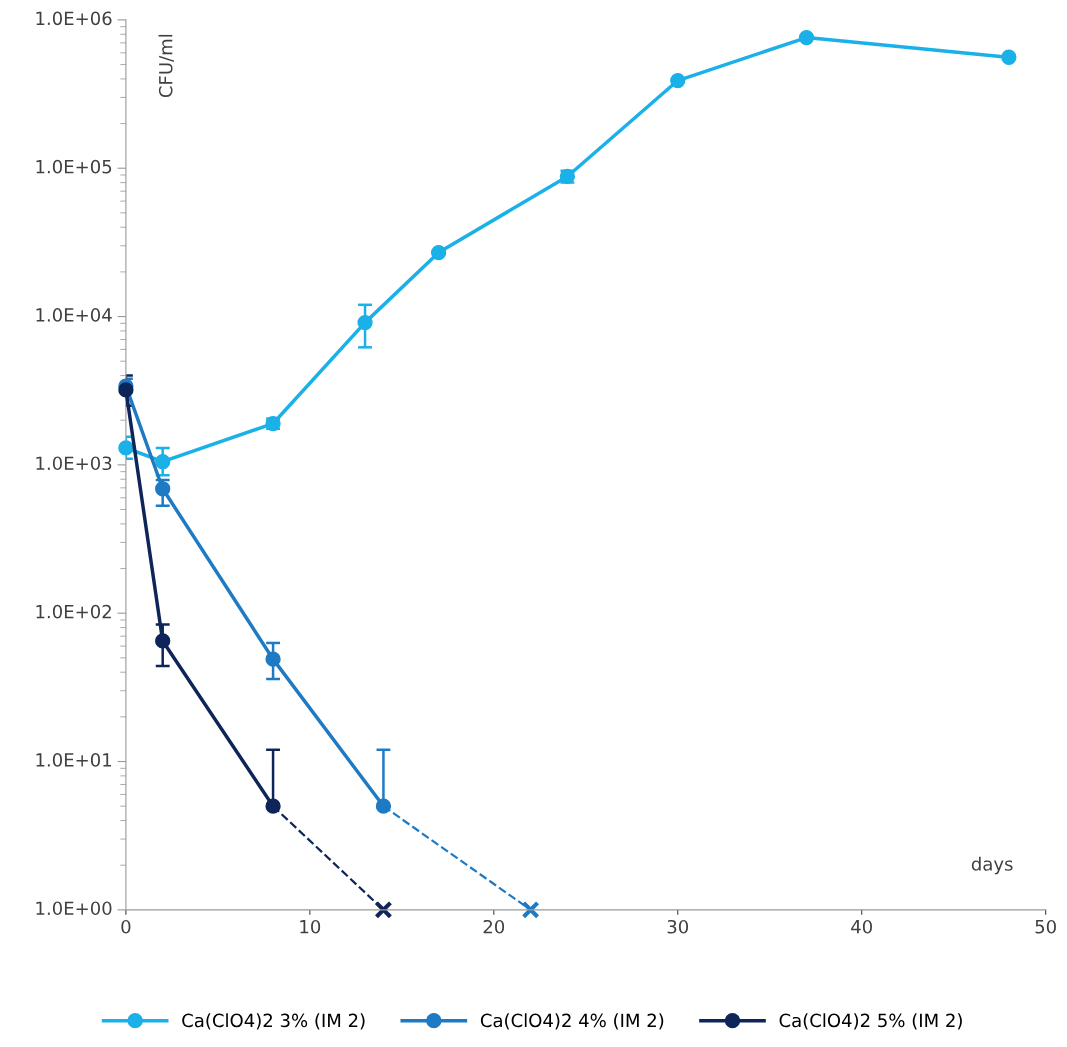  I want to click on y-tick-label: 1.0E+04, so click(74, 315).